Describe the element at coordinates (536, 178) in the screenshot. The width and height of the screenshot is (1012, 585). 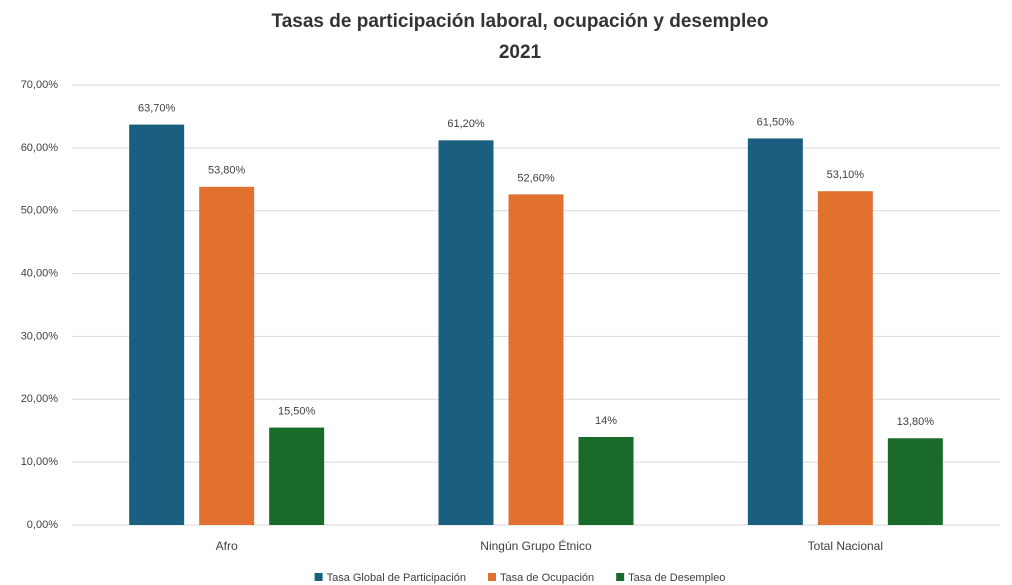
I see `value-label: 52,60%` at that location.